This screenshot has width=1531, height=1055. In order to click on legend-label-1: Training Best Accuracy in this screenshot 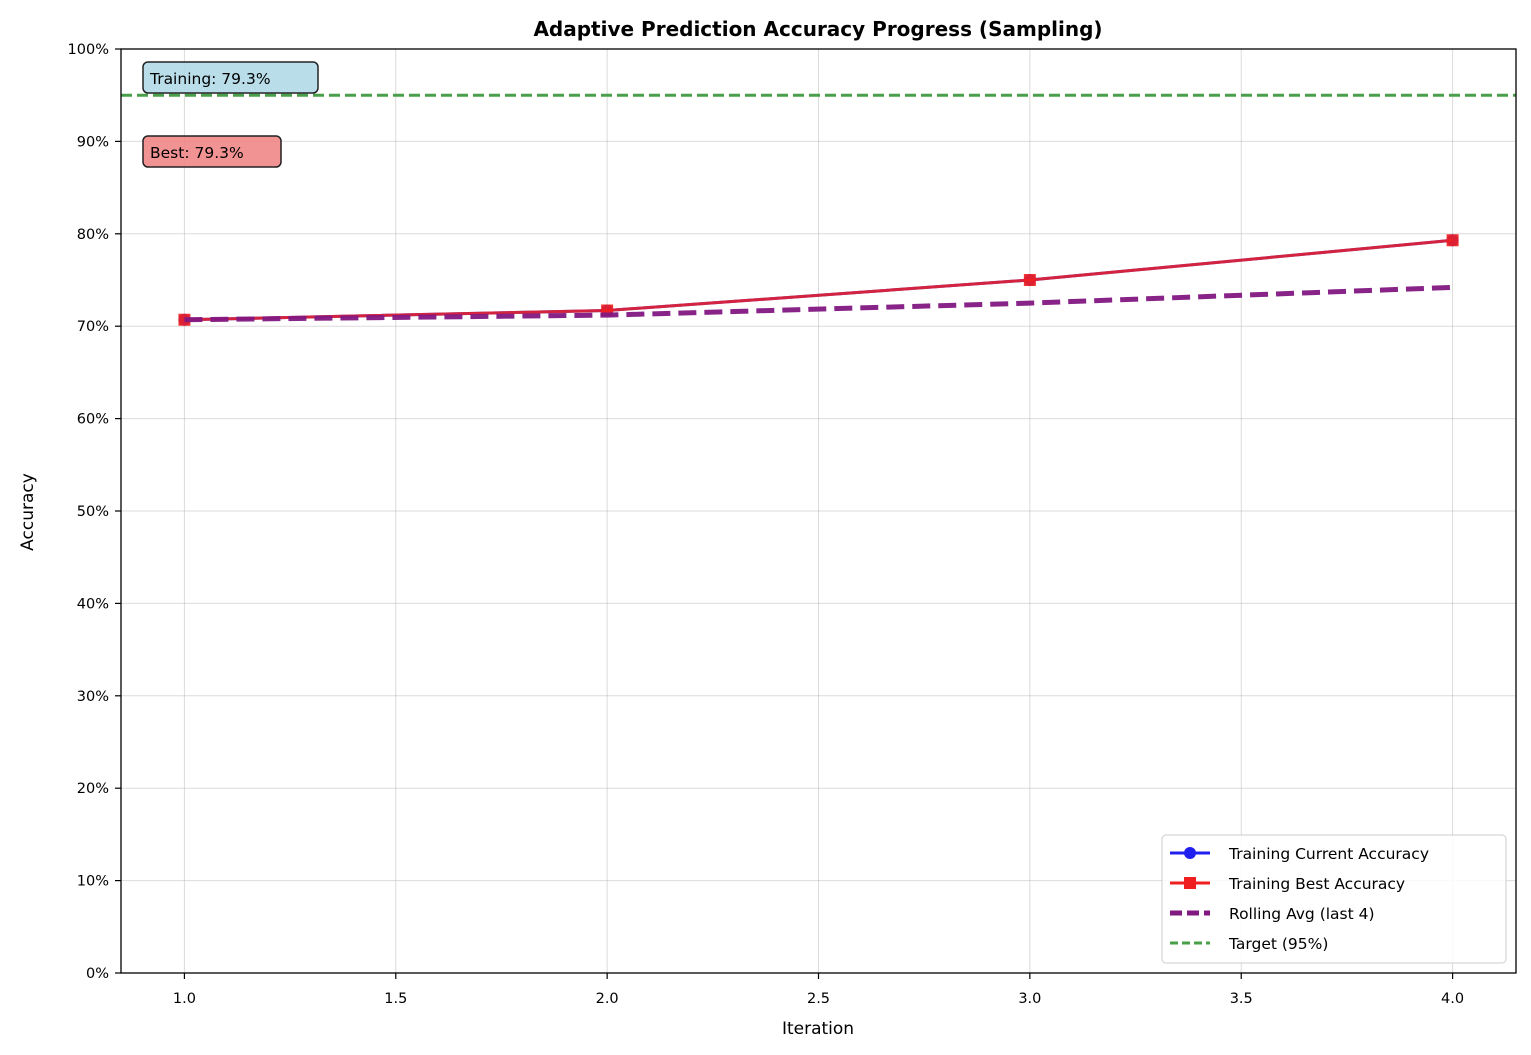, I will do `click(1316, 884)`.